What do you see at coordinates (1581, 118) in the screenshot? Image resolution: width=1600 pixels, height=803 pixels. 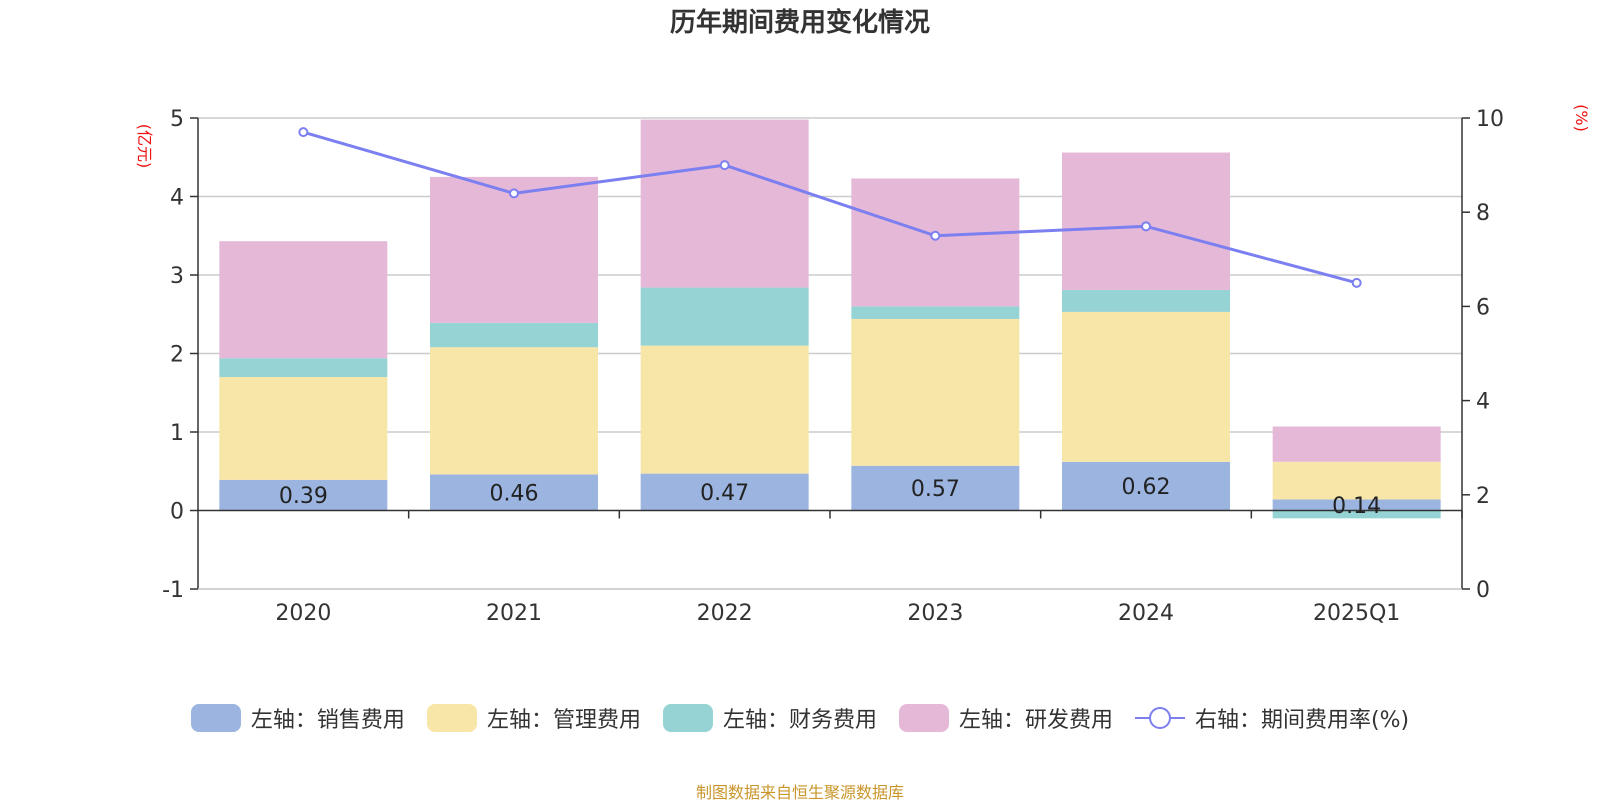 I see `right-axis-unit: (%)` at bounding box center [1581, 118].